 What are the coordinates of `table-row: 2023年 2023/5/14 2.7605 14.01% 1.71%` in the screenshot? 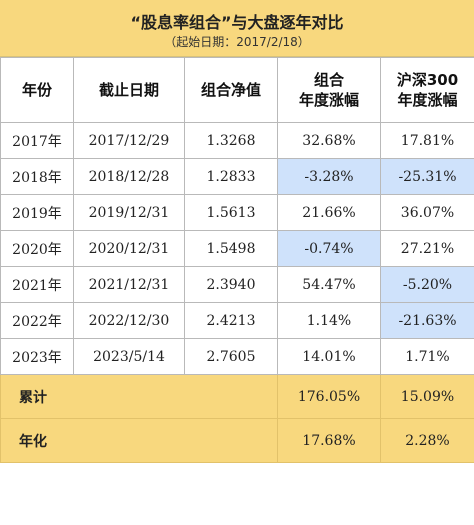 It's located at (237, 356).